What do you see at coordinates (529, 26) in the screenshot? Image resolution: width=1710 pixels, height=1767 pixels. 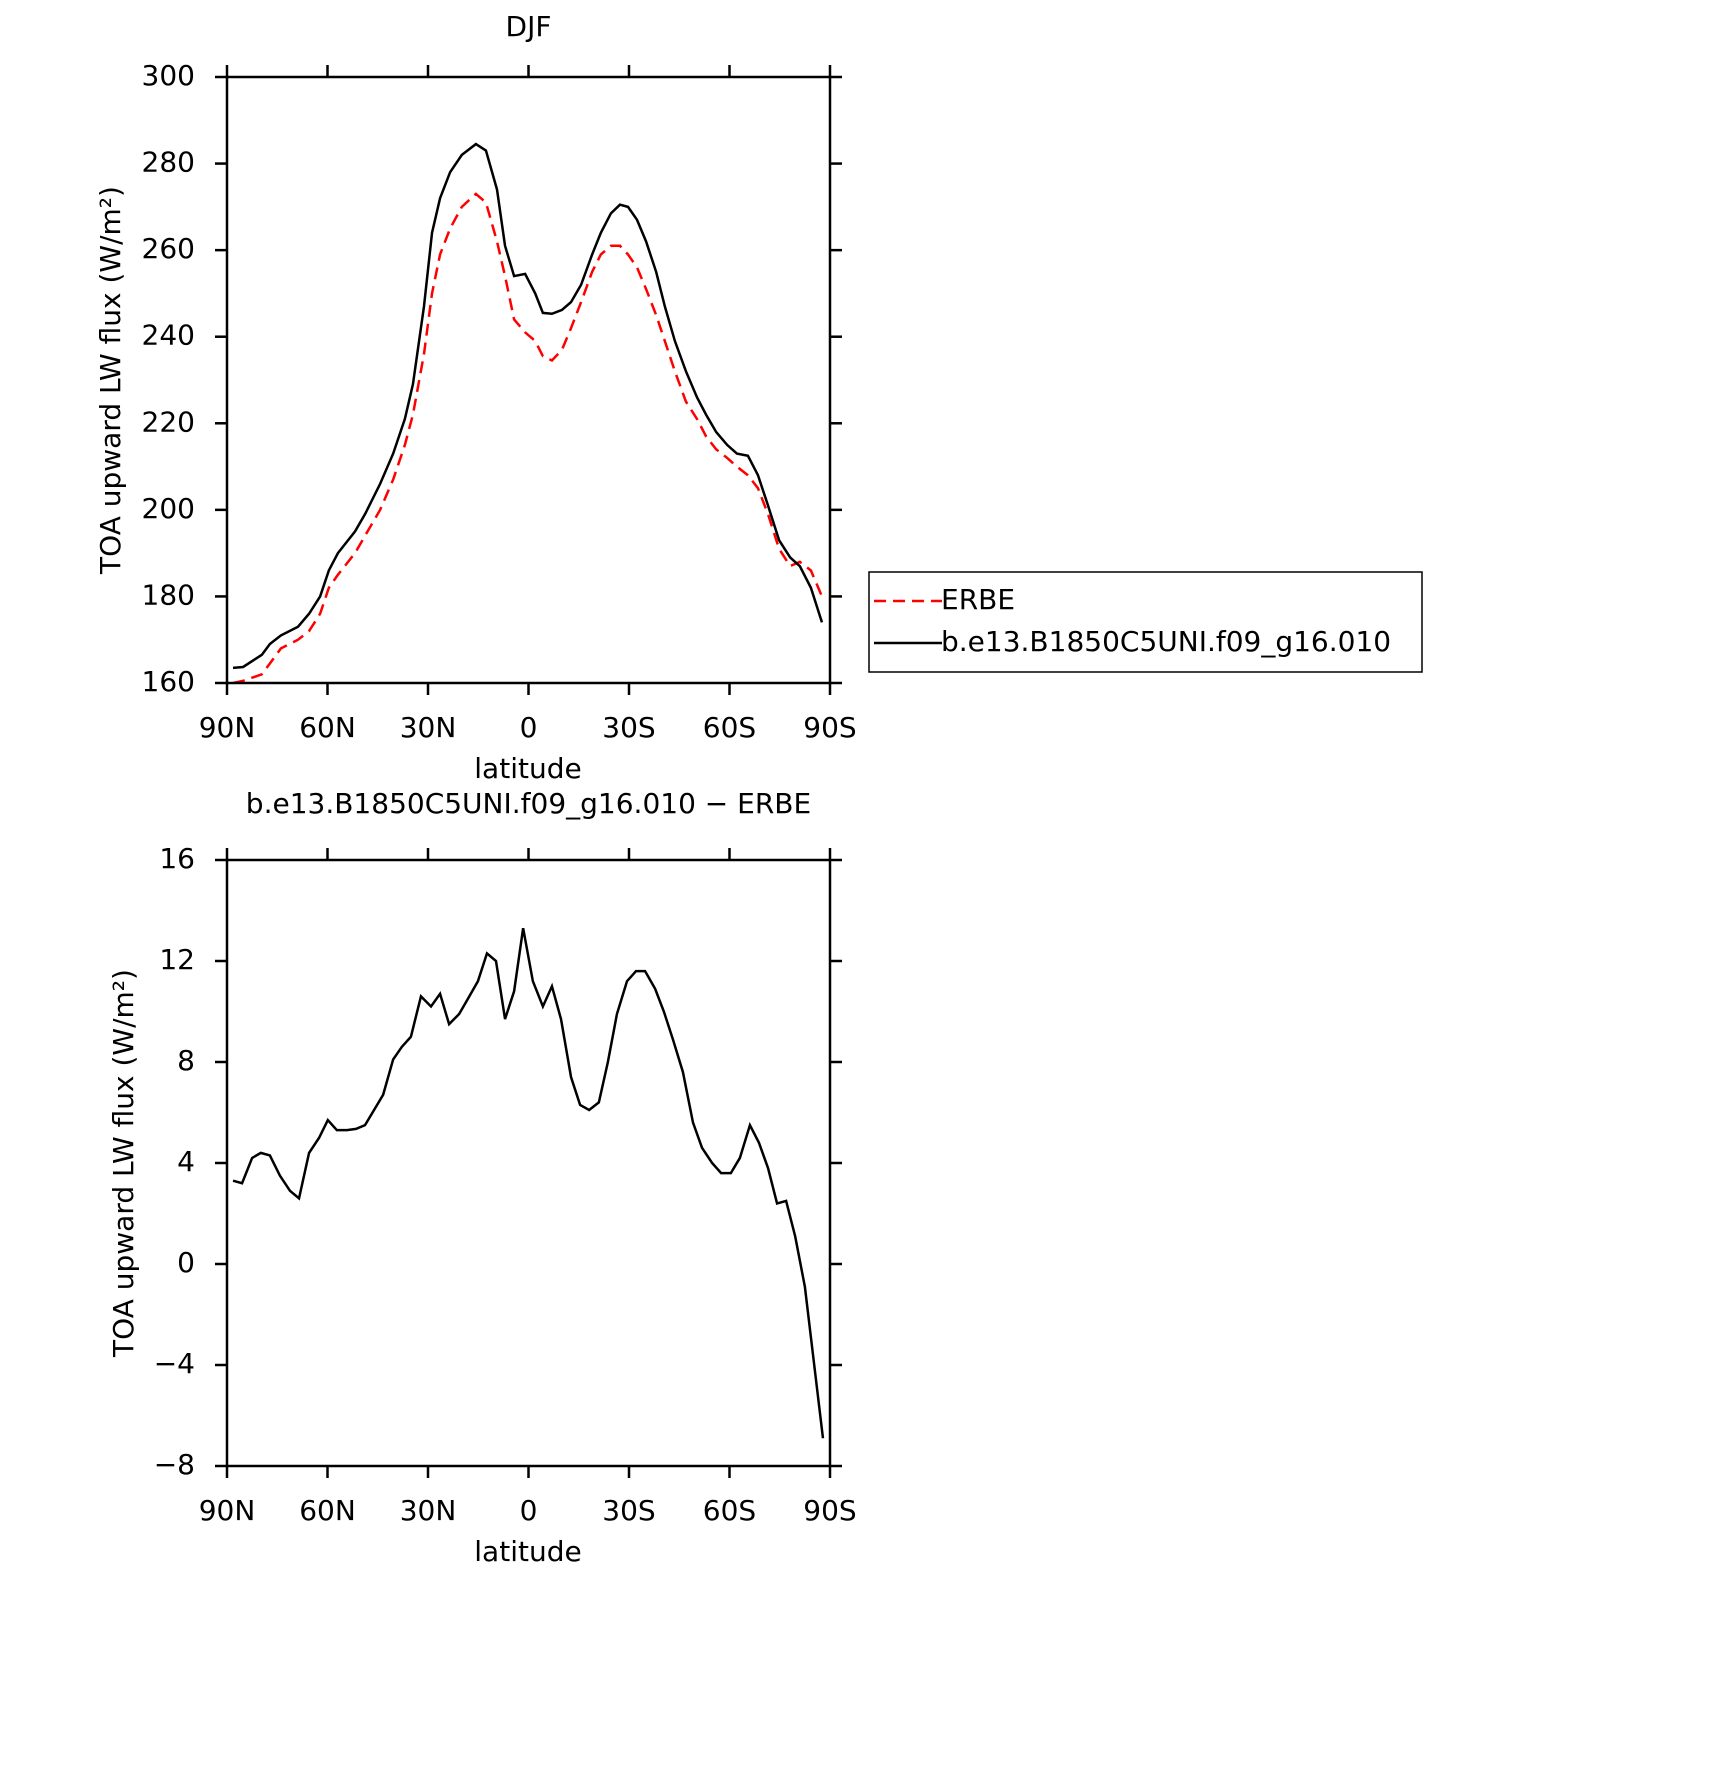 I see `chart-title: DJF` at bounding box center [529, 26].